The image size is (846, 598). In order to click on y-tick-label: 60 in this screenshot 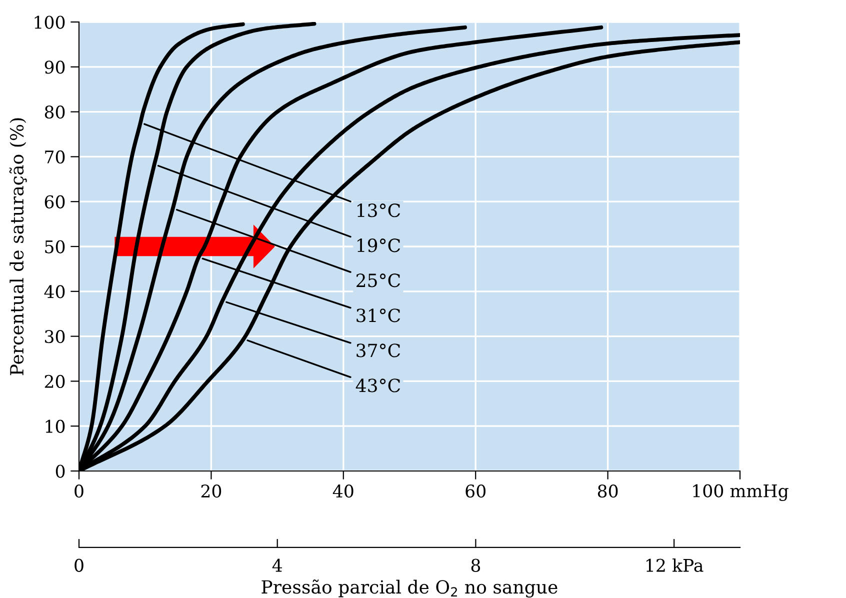, I will do `click(54, 201)`.